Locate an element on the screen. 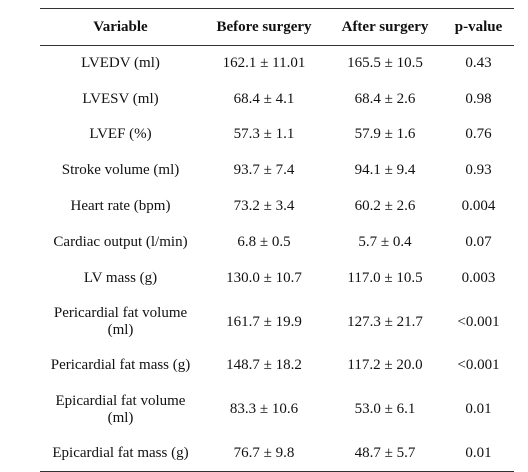 The width and height of the screenshot is (528, 472). cell-variable: Heart rate (bpm) is located at coordinates (120, 206).